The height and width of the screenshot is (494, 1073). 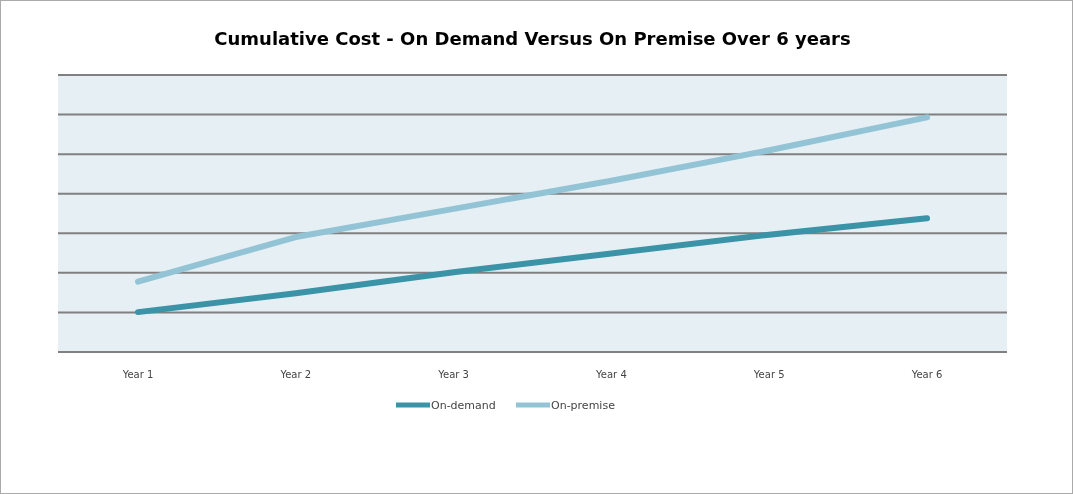 I want to click on x-tick-label: Year 5, so click(x=768, y=374).